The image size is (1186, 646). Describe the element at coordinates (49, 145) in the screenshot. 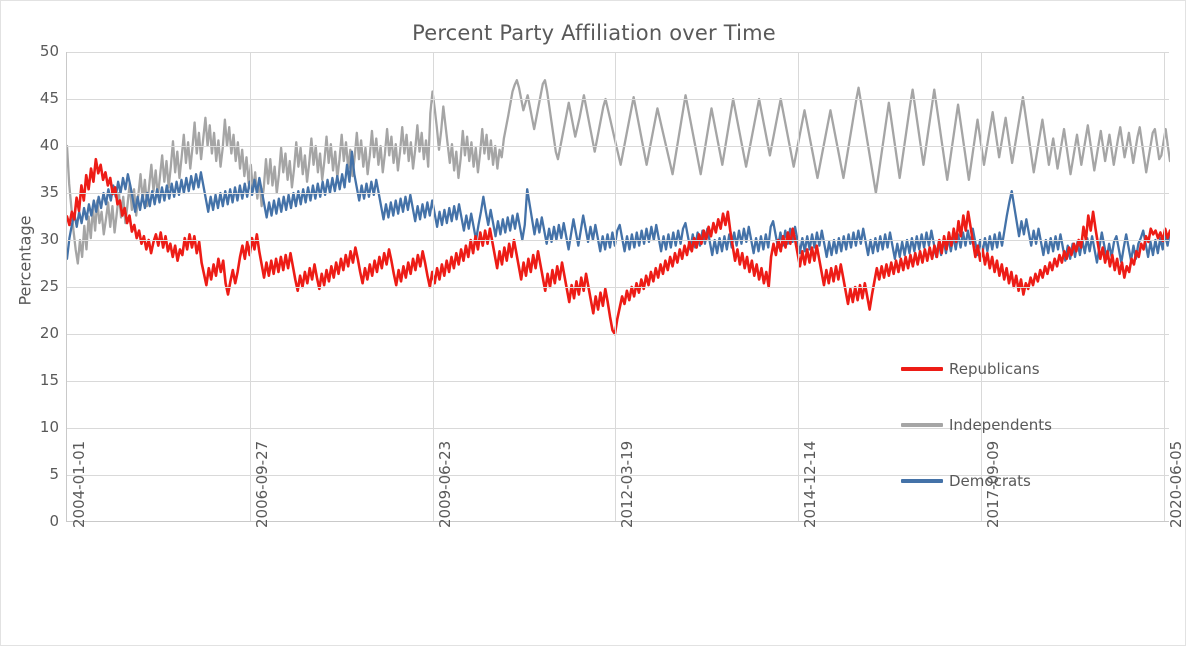

I see `y-tick-label: 40` at that location.